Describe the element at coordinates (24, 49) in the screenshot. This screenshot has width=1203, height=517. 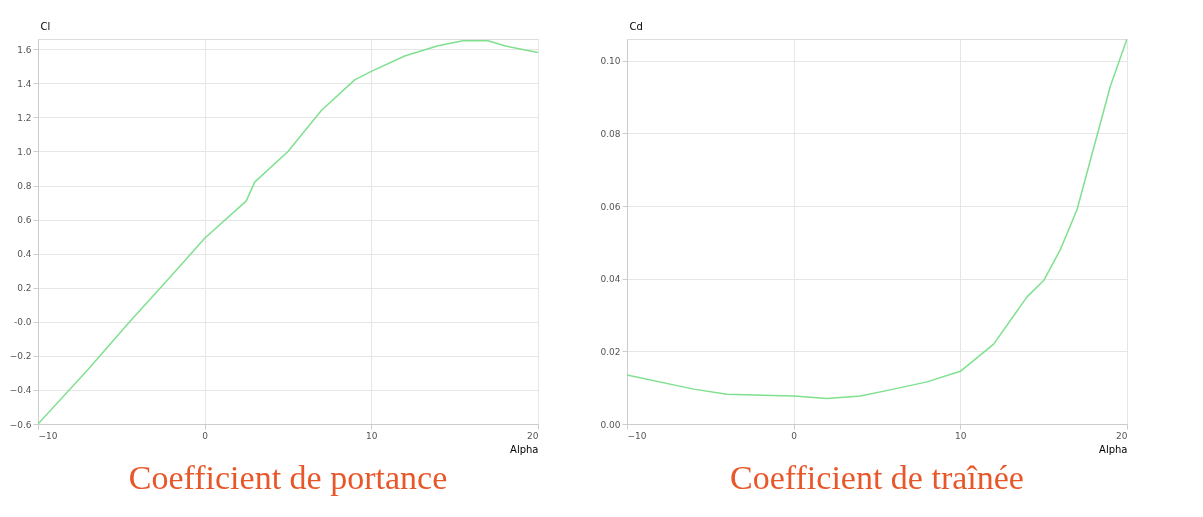
I see `y-tick-label: 1.6` at that location.